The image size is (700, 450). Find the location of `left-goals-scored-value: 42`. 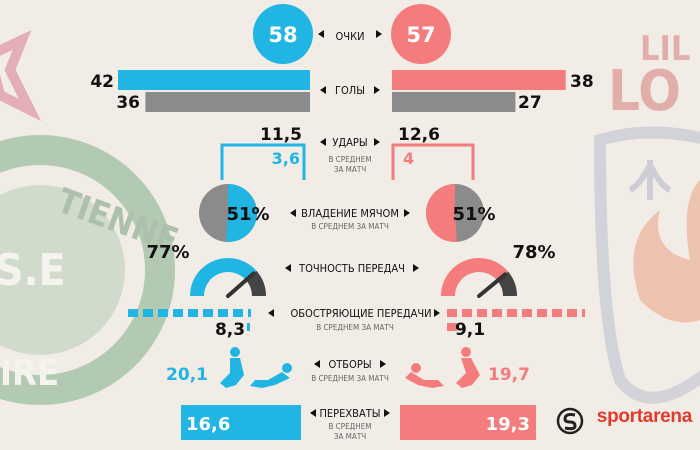

left-goals-scored-value: 42 is located at coordinates (102, 82).